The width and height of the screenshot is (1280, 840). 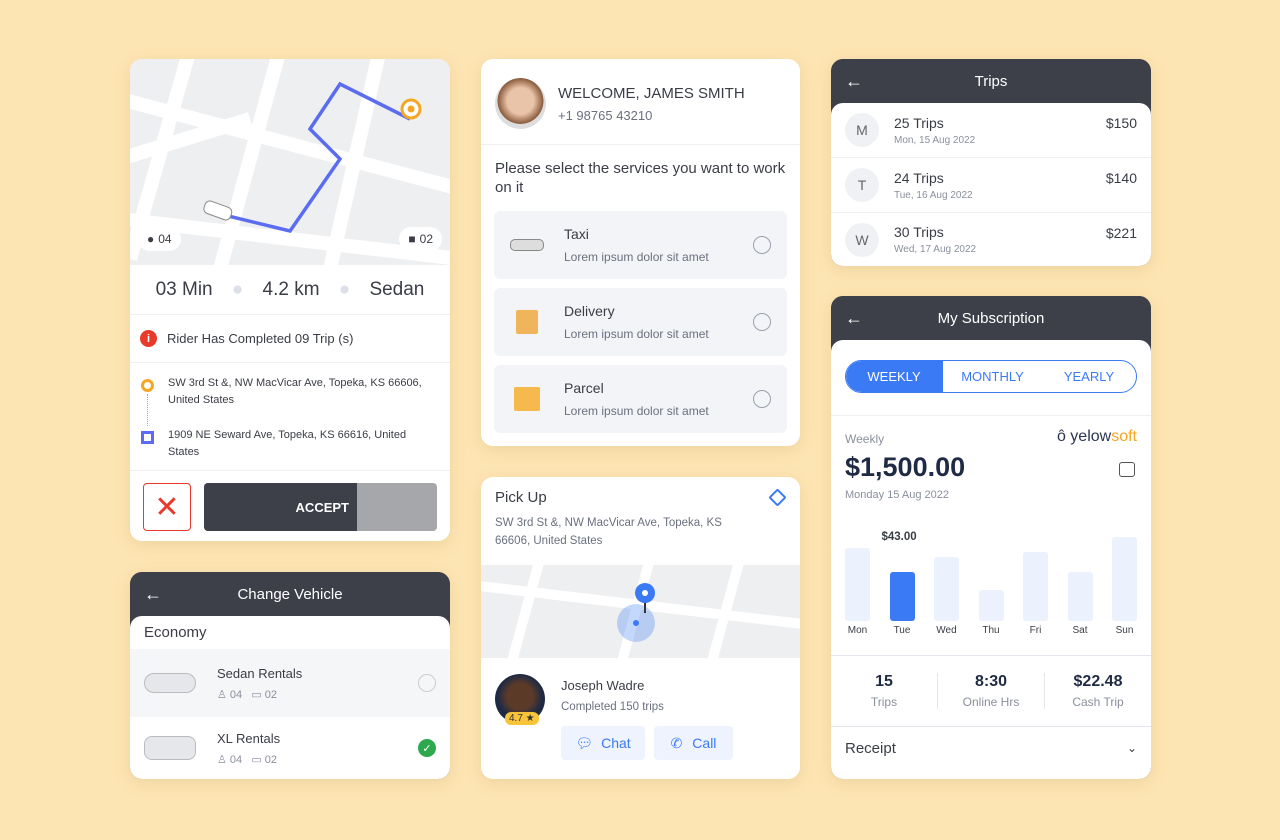 I want to click on map-streets, so click(x=290, y=162).